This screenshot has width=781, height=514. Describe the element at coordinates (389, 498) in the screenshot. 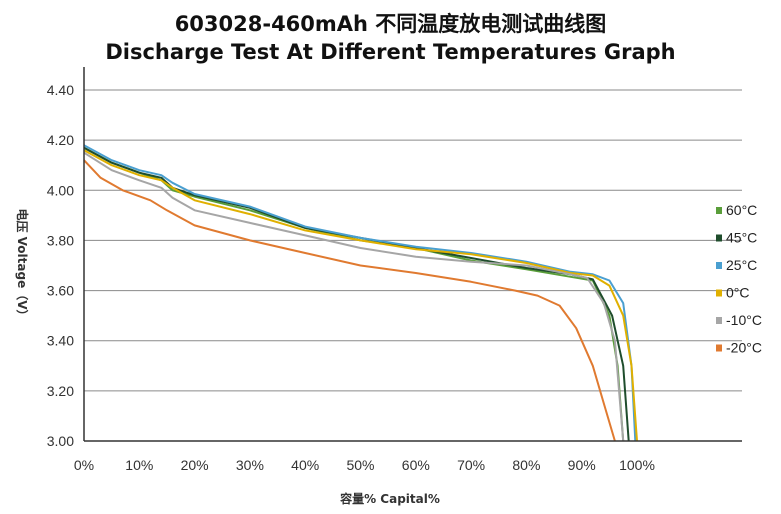

I see `x-axis-label: 容量% Capital%` at that location.